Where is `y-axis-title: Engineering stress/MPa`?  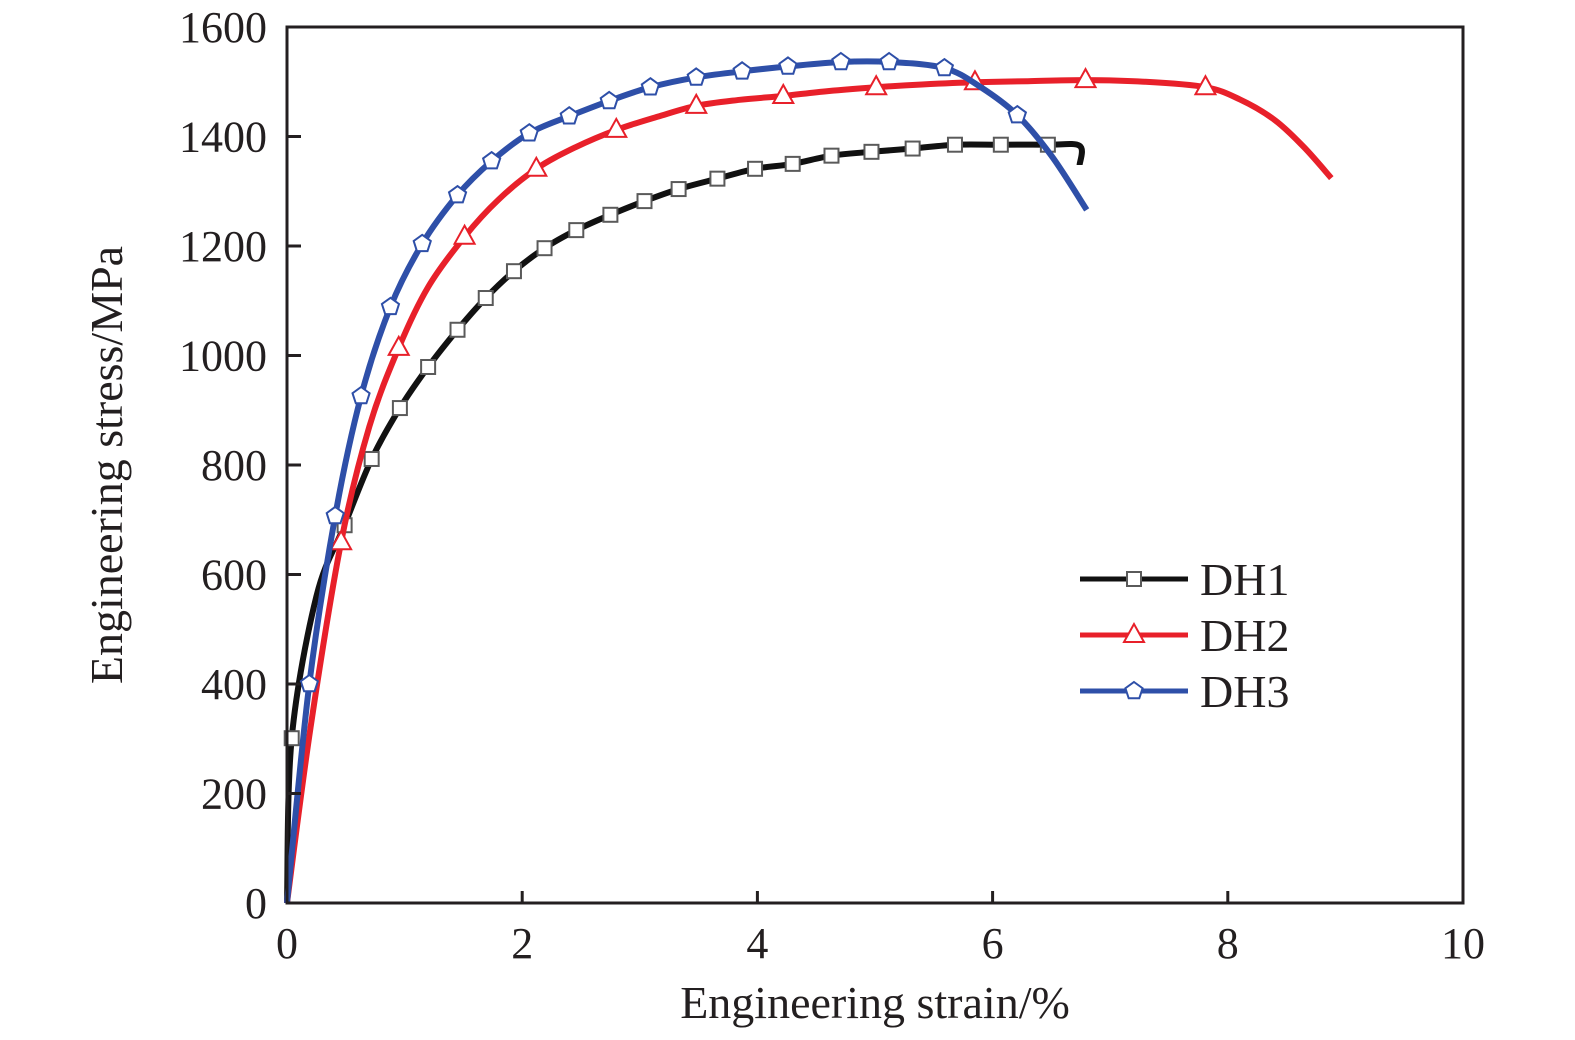
y-axis-title: Engineering stress/MPa is located at coordinates (106, 465).